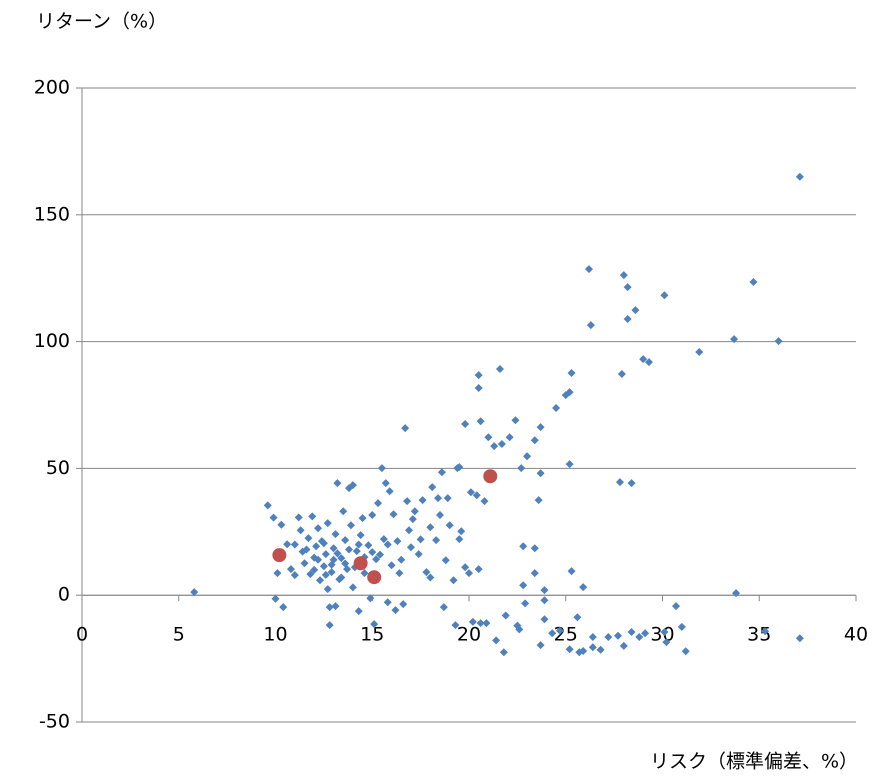  What do you see at coordinates (179, 635) in the screenshot?
I see `x-tick-label: 5` at bounding box center [179, 635].